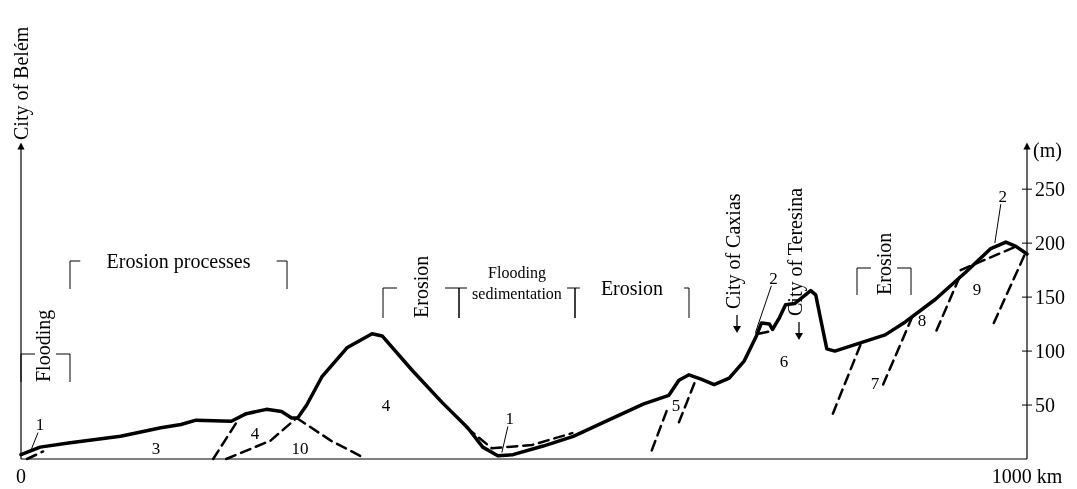  What do you see at coordinates (875, 383) in the screenshot?
I see `annotation: 7` at bounding box center [875, 383].